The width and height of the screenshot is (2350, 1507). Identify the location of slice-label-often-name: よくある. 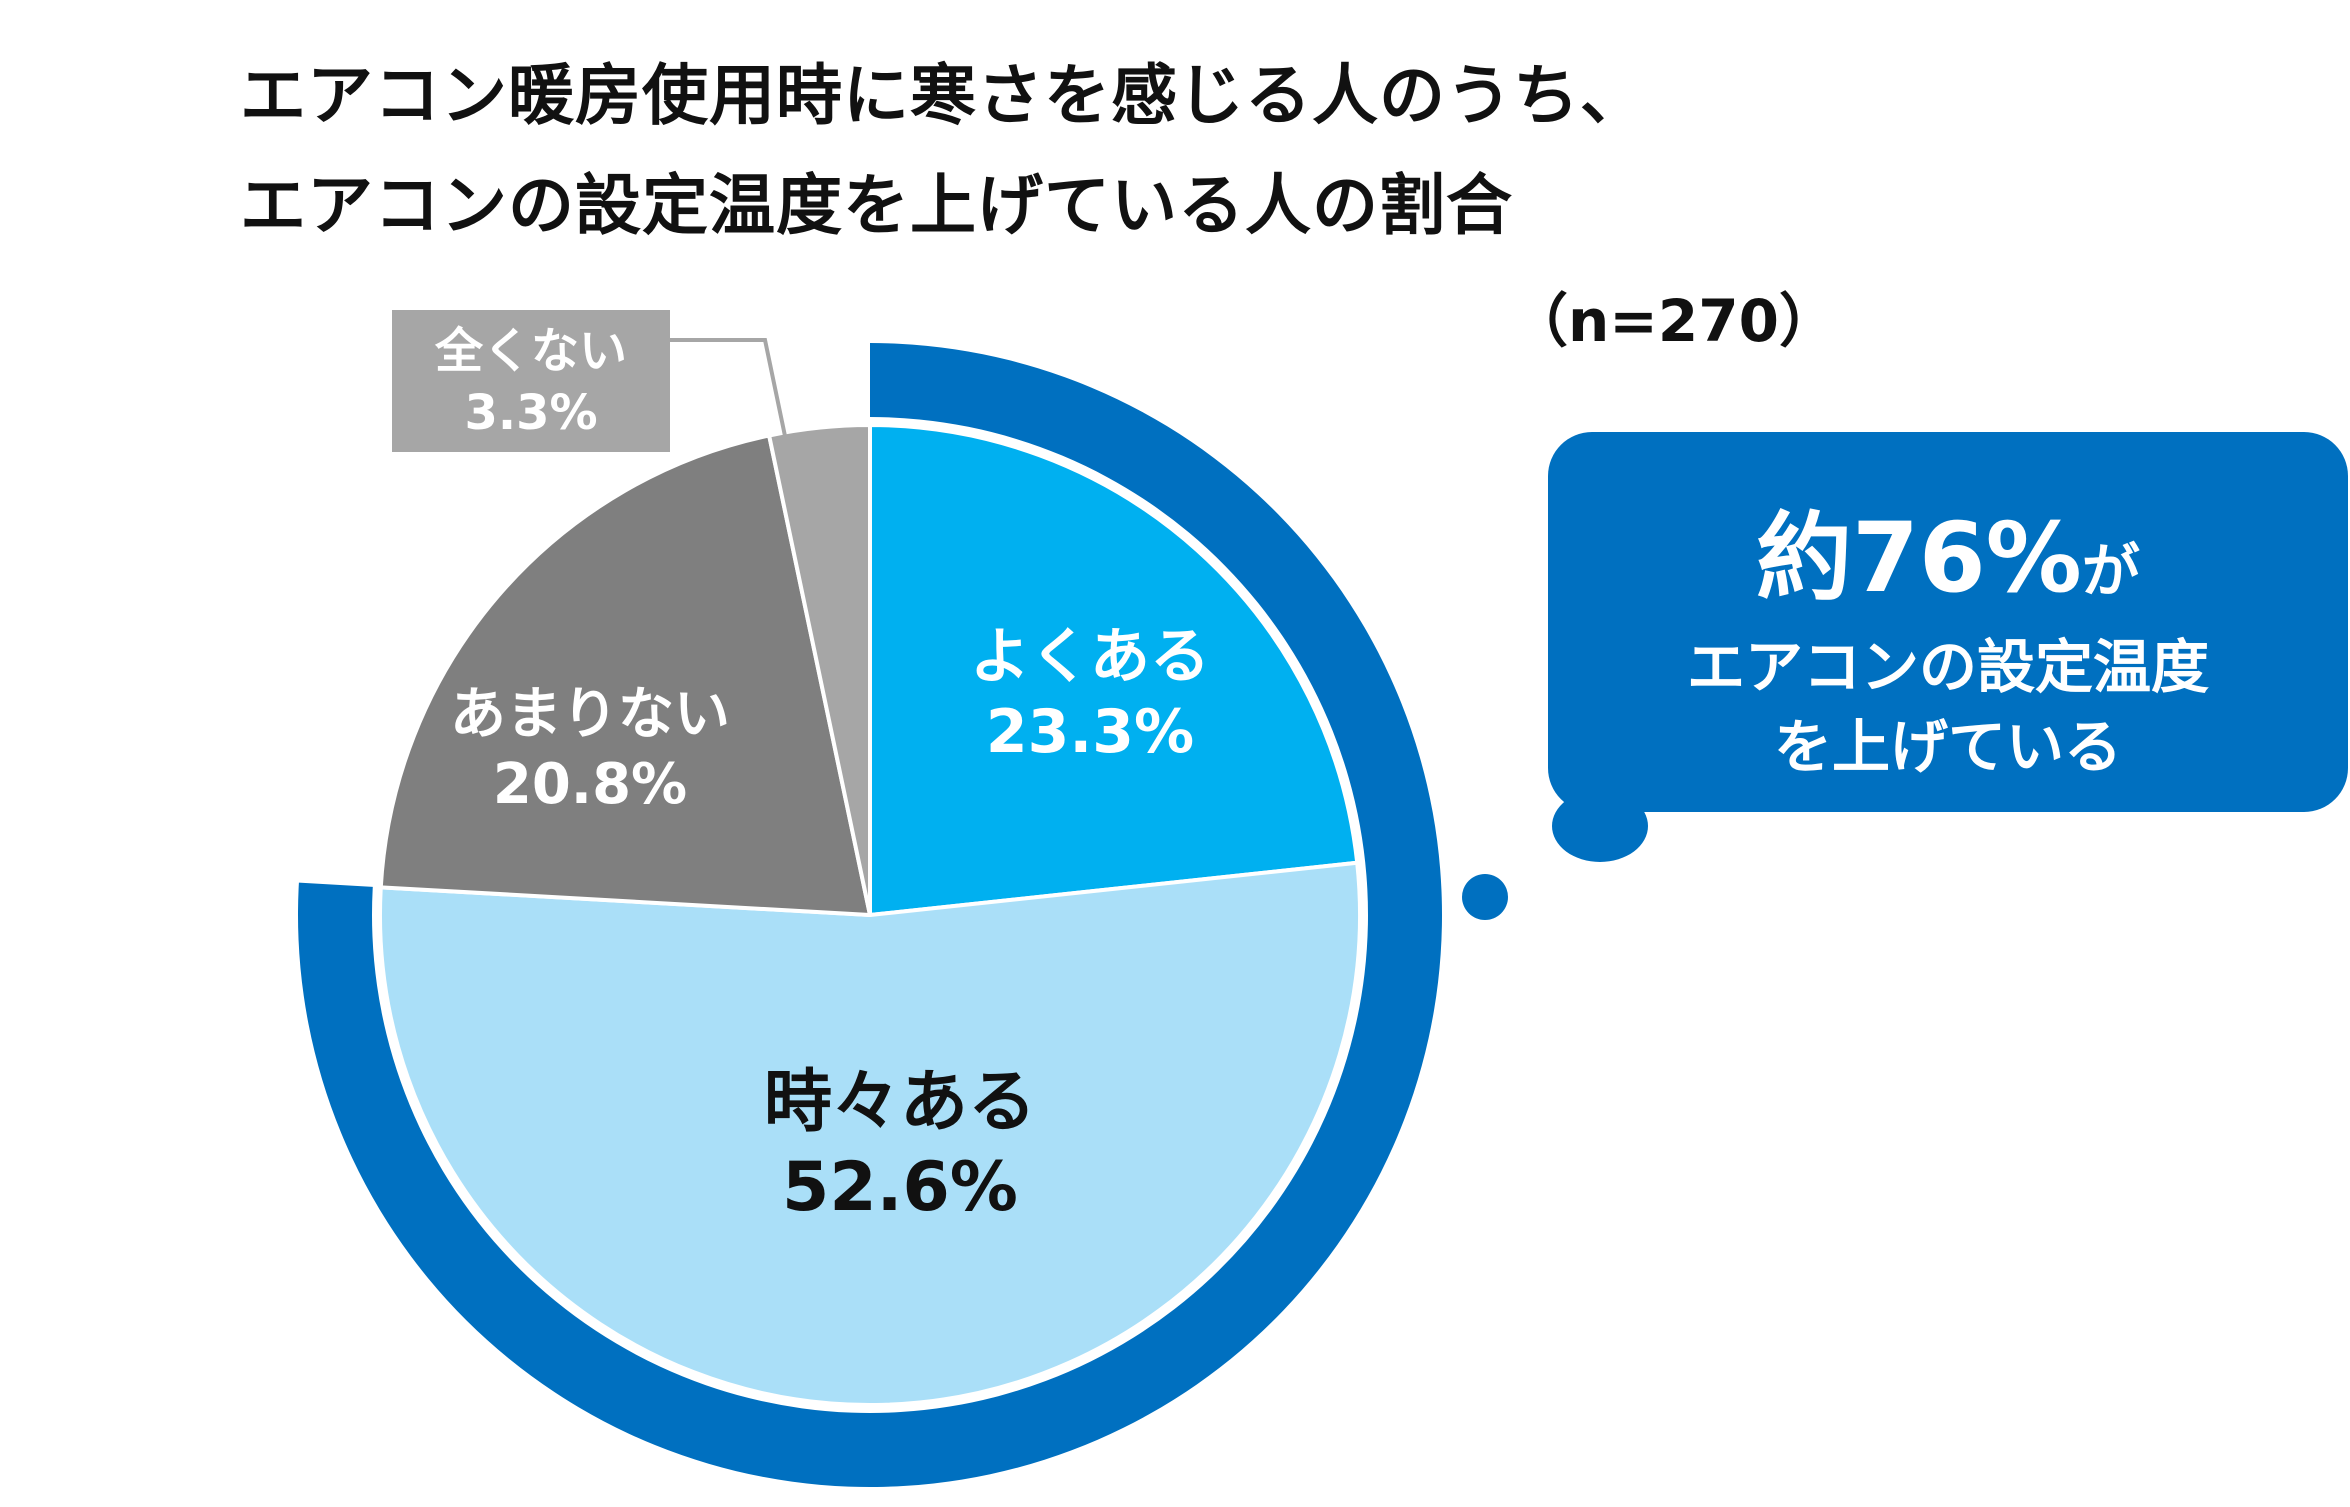
(1090, 657).